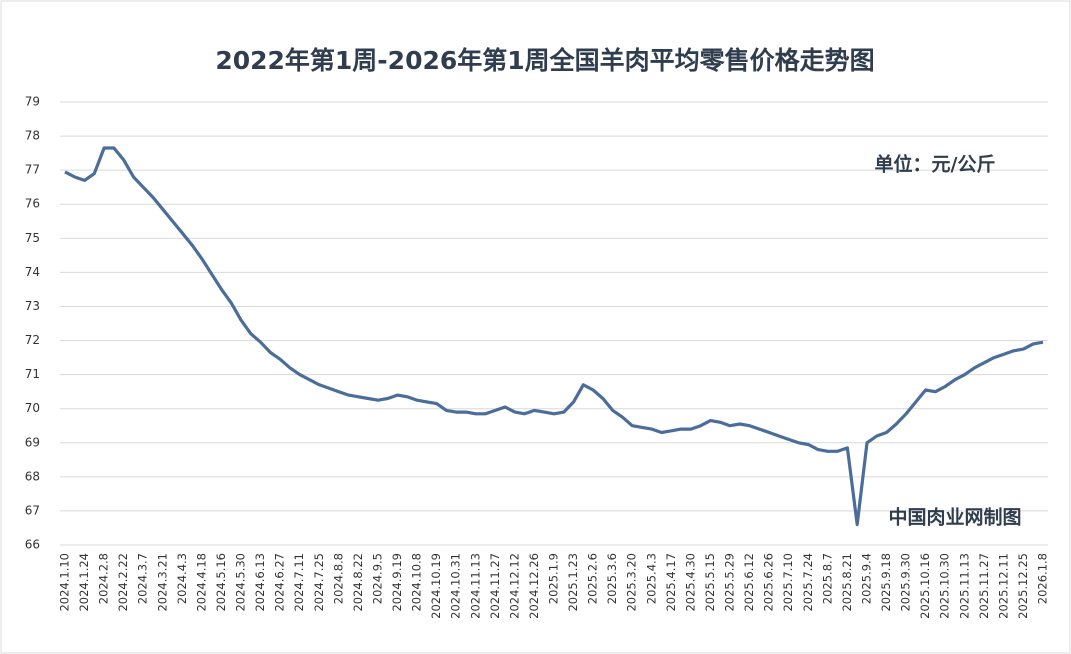 Image resolution: width=1071 pixels, height=654 pixels. Describe the element at coordinates (260, 582) in the screenshot. I see `x-tick-label: 2024.6.13` at that location.